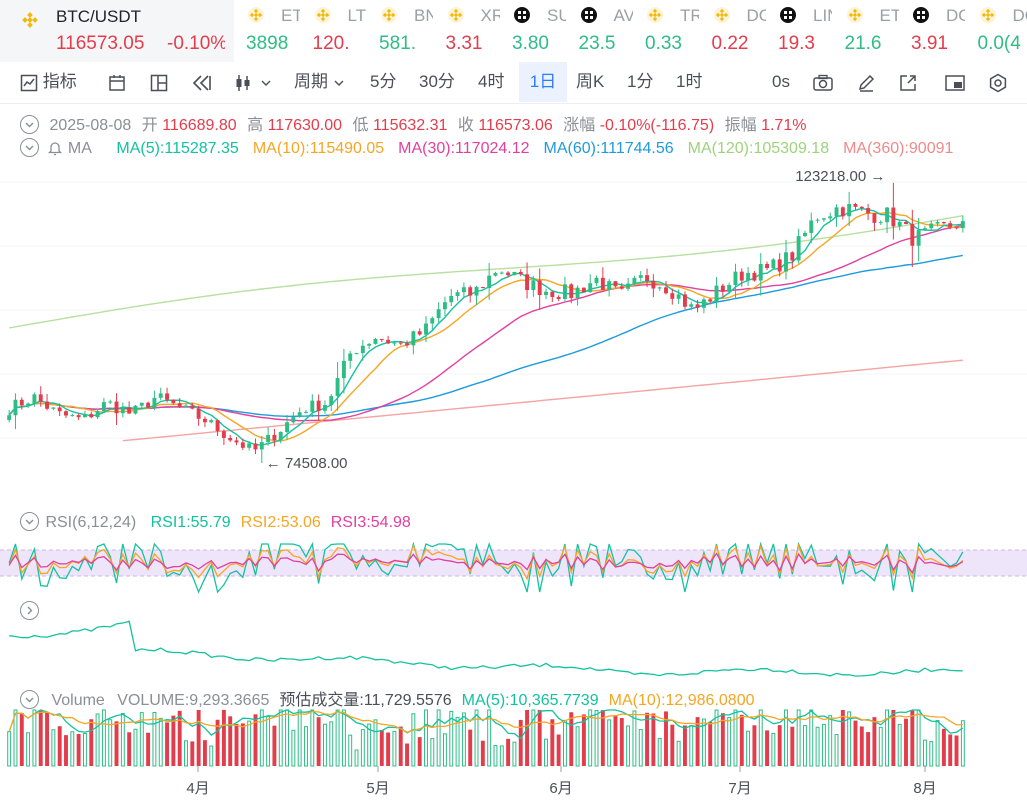 Image resolution: width=1027 pixels, height=804 pixels. I want to click on ticker-item: ETC/USDT 21.6, so click(866, 31).